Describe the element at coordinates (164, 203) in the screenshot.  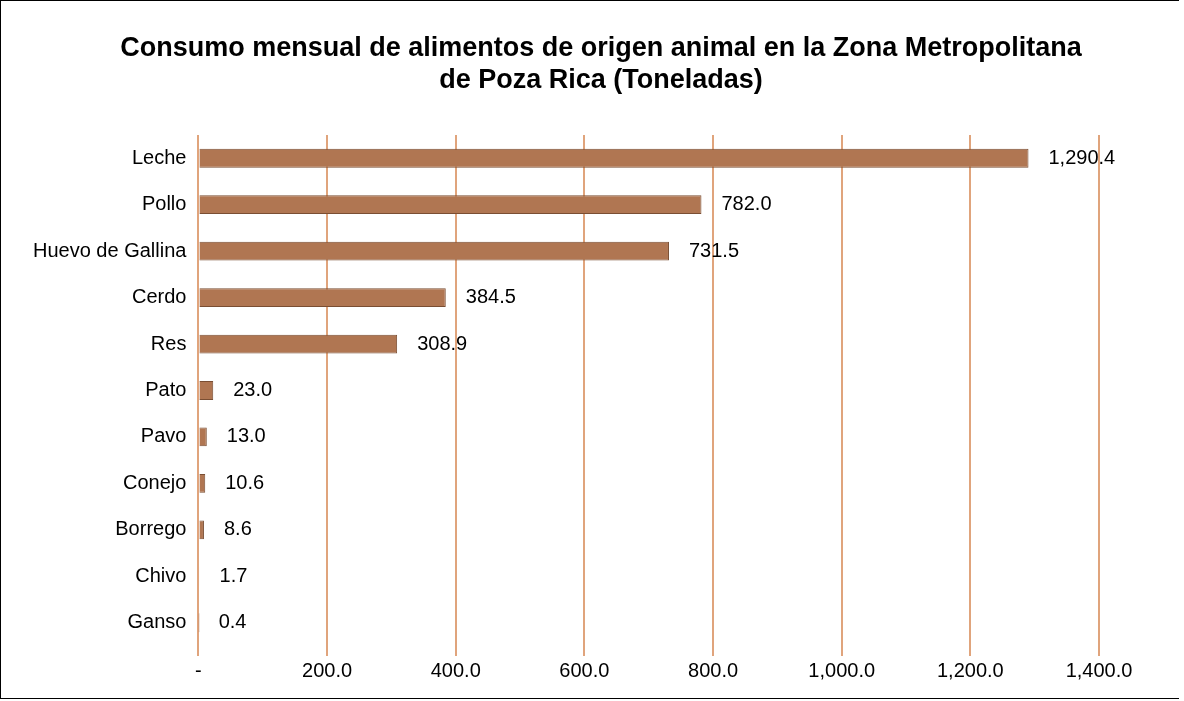
I see `y-tick-label: Pollo` at that location.